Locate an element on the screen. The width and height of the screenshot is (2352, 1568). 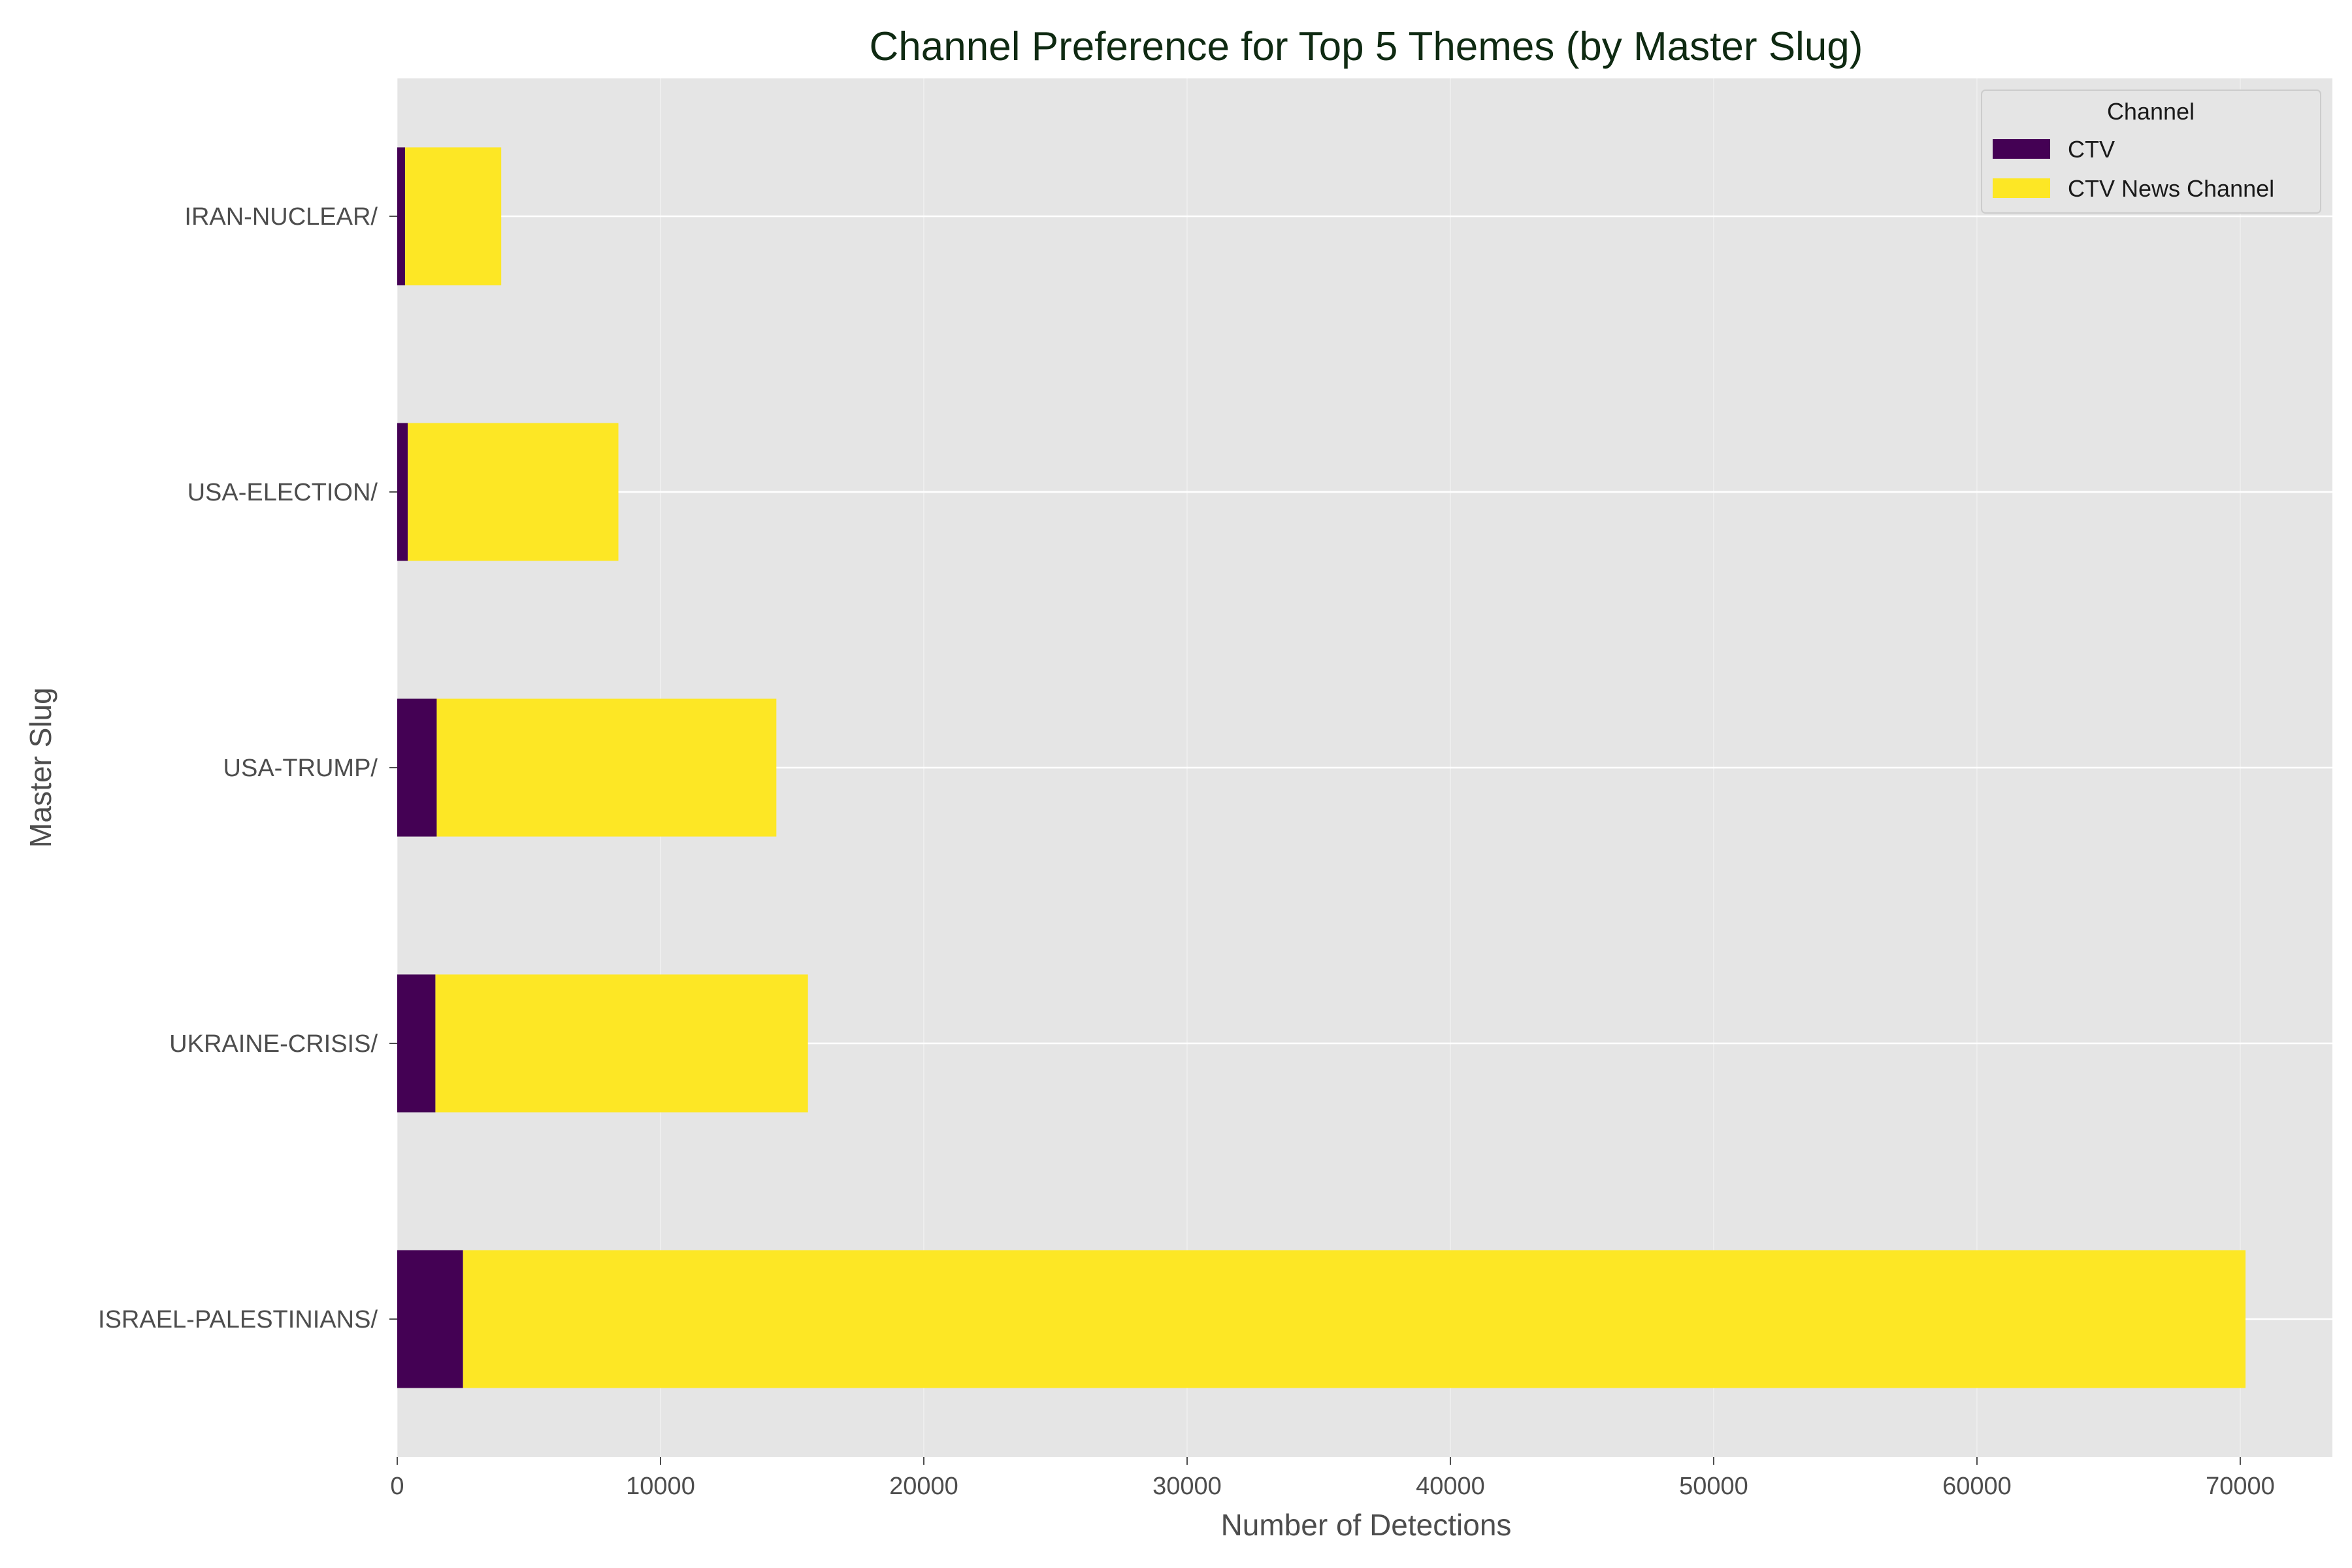
bar-ukraine-crisis-ctv-news-channel is located at coordinates (621, 1043).